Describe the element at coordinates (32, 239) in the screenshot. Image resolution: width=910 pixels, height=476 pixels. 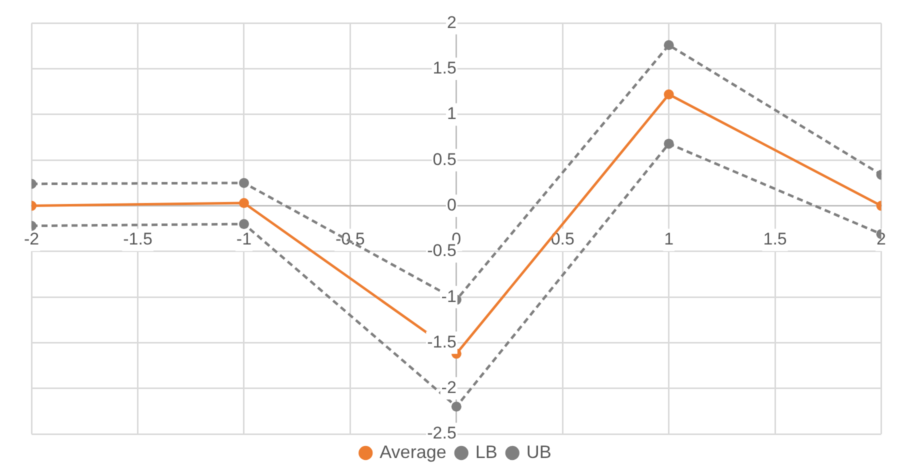
I see `x-tick-label: -2` at that location.